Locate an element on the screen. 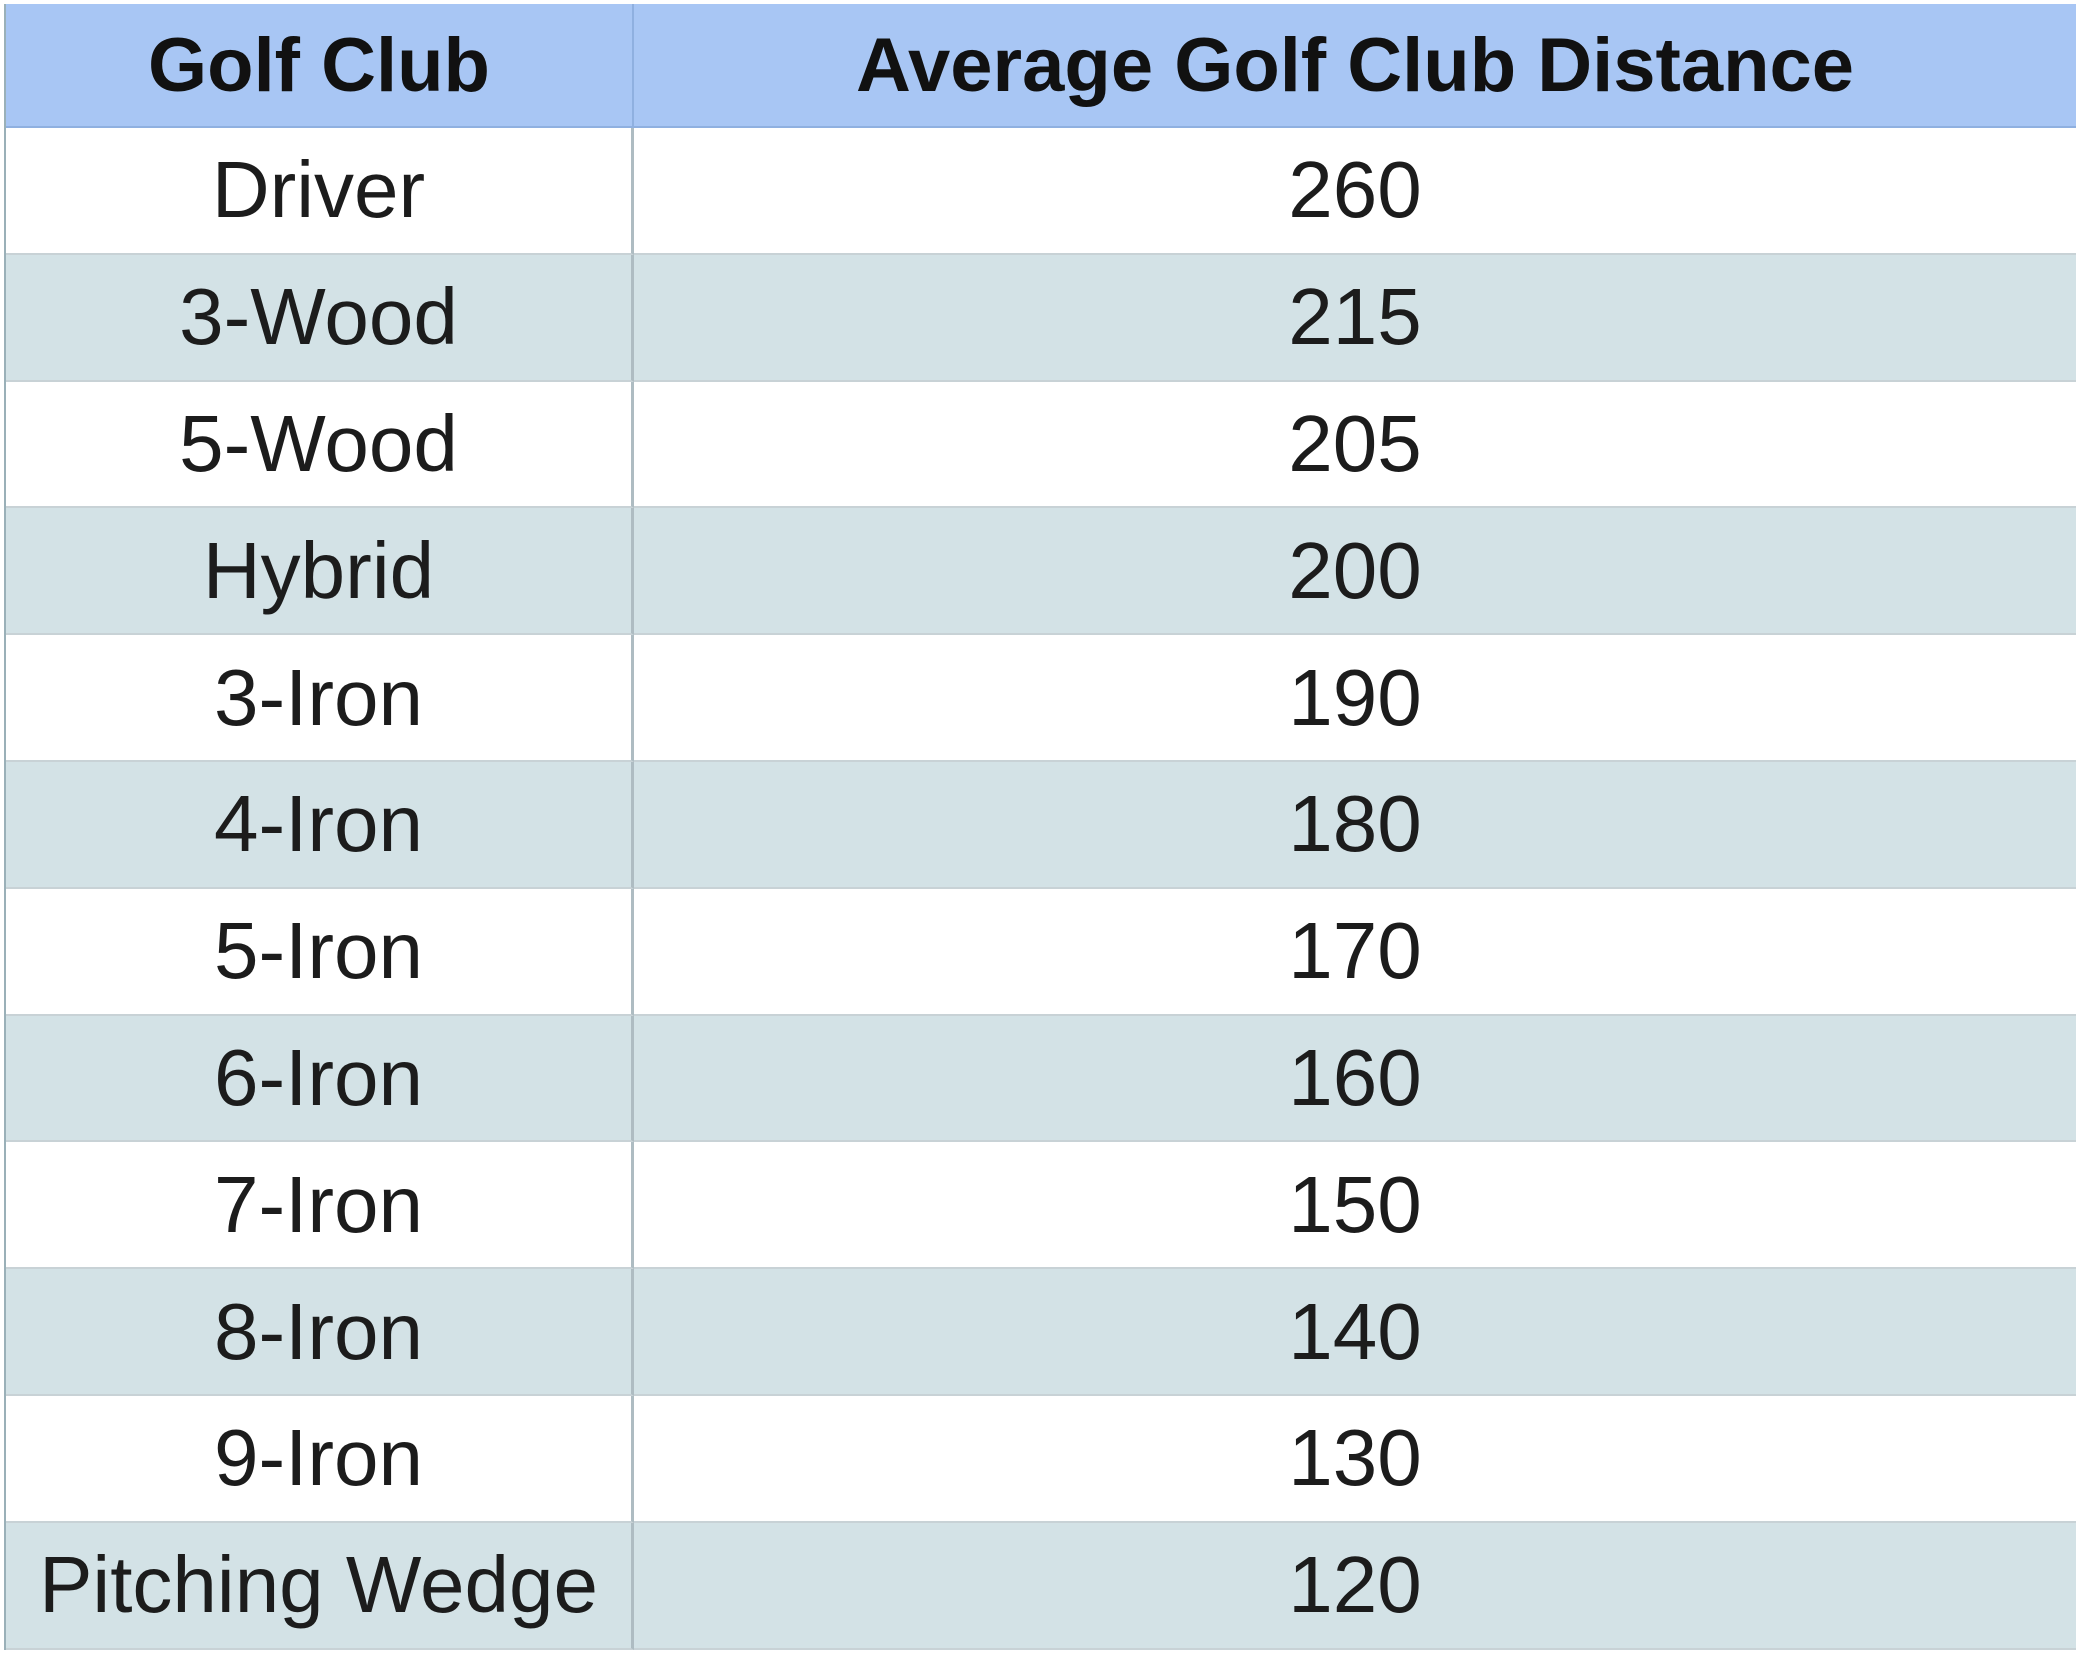  club-name: 8-Iron is located at coordinates (320, 1332).